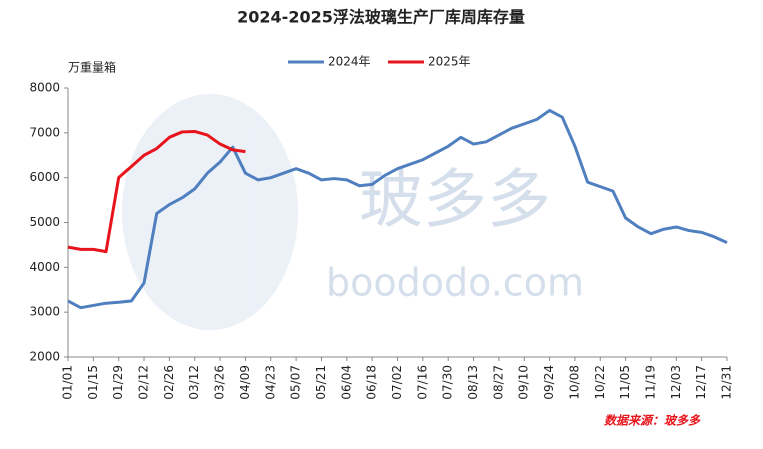 Image resolution: width=763 pixels, height=449 pixels. I want to click on x-tick-label: 07/02, so click(397, 382).